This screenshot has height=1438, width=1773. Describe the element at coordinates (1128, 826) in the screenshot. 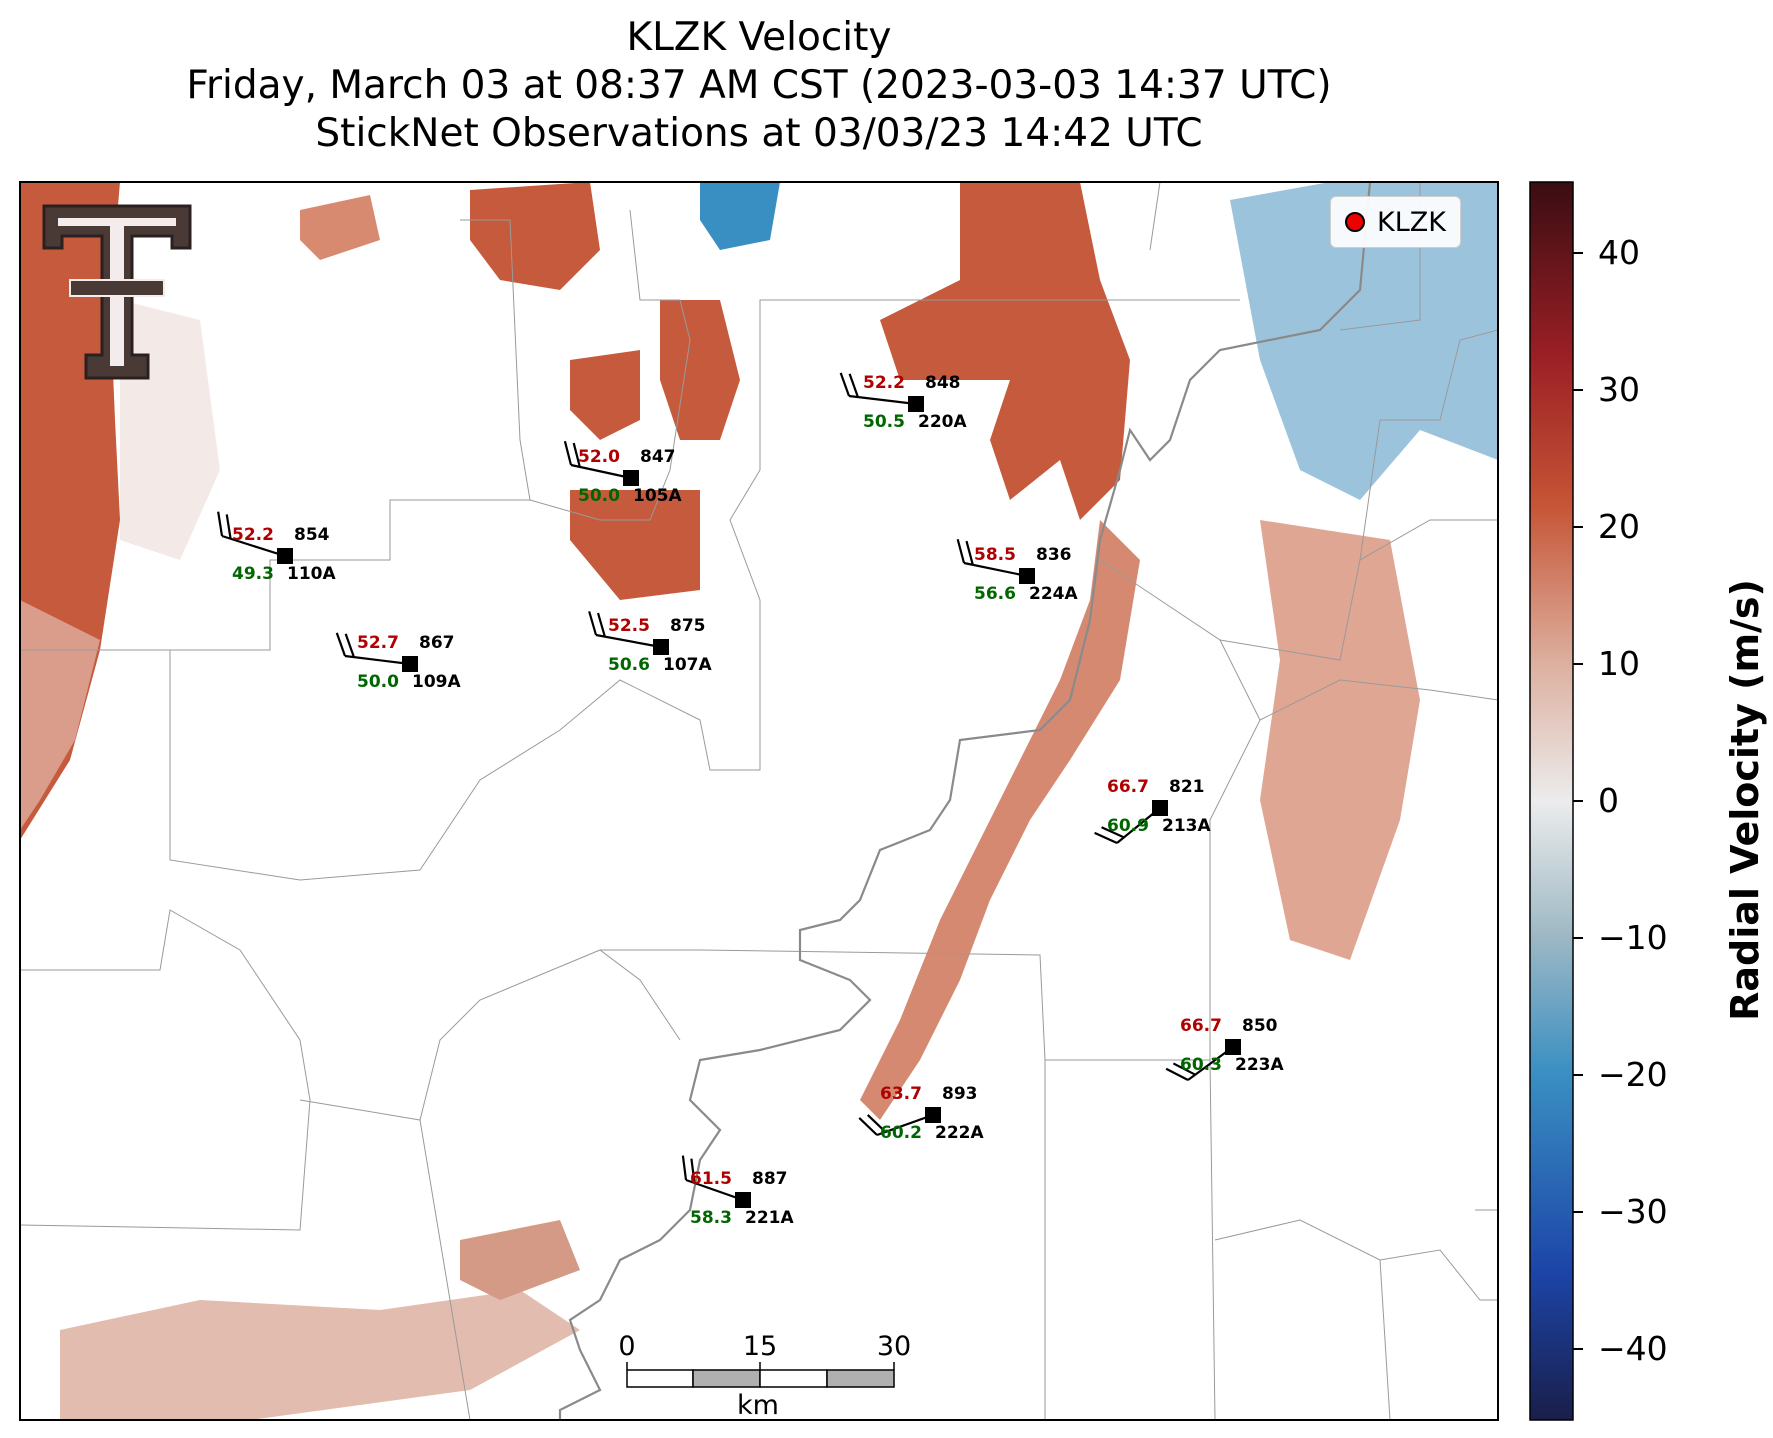

I see `observation-wind: 60.9` at that location.